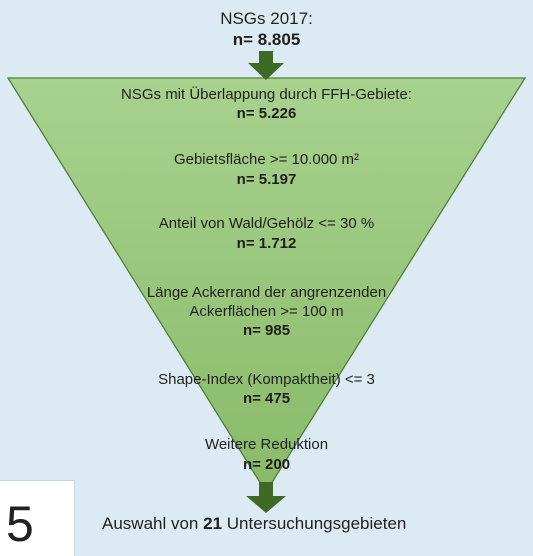 This screenshot has height=556, width=533. Describe the element at coordinates (266, 39) in the screenshot. I see `source-count: n= 8.805` at that location.